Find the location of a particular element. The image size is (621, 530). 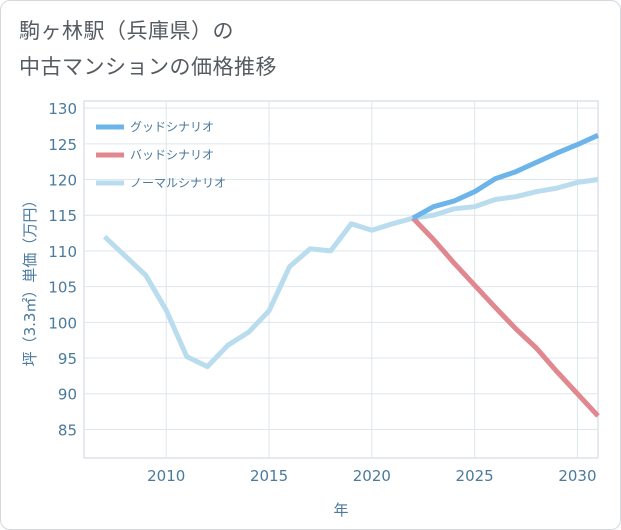

x-tick-label: 2010 is located at coordinates (166, 476).